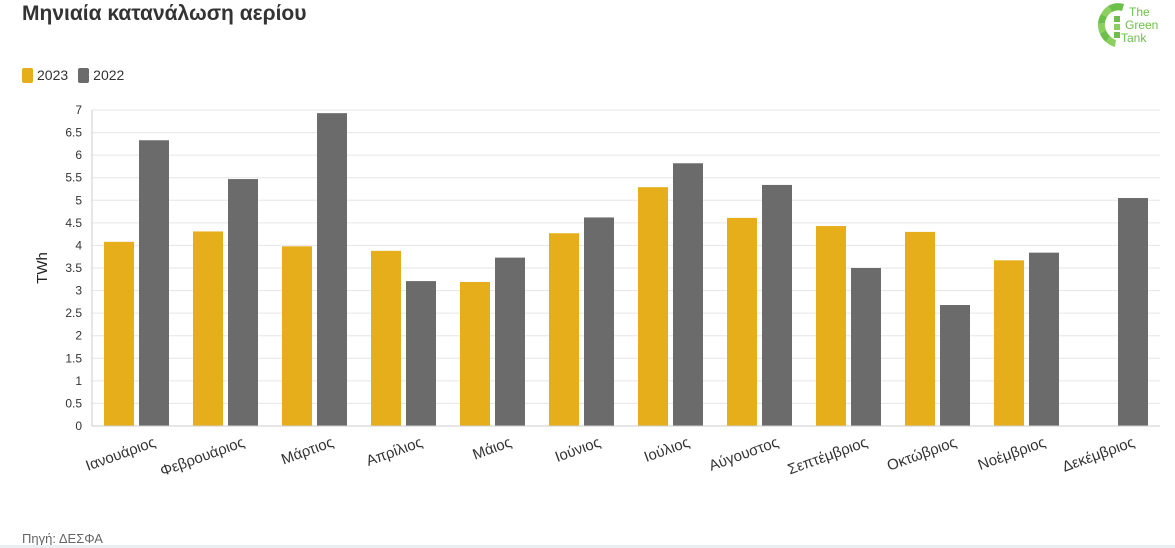  What do you see at coordinates (394, 452) in the screenshot?
I see `x-tick-label: Απρίλιος` at bounding box center [394, 452].